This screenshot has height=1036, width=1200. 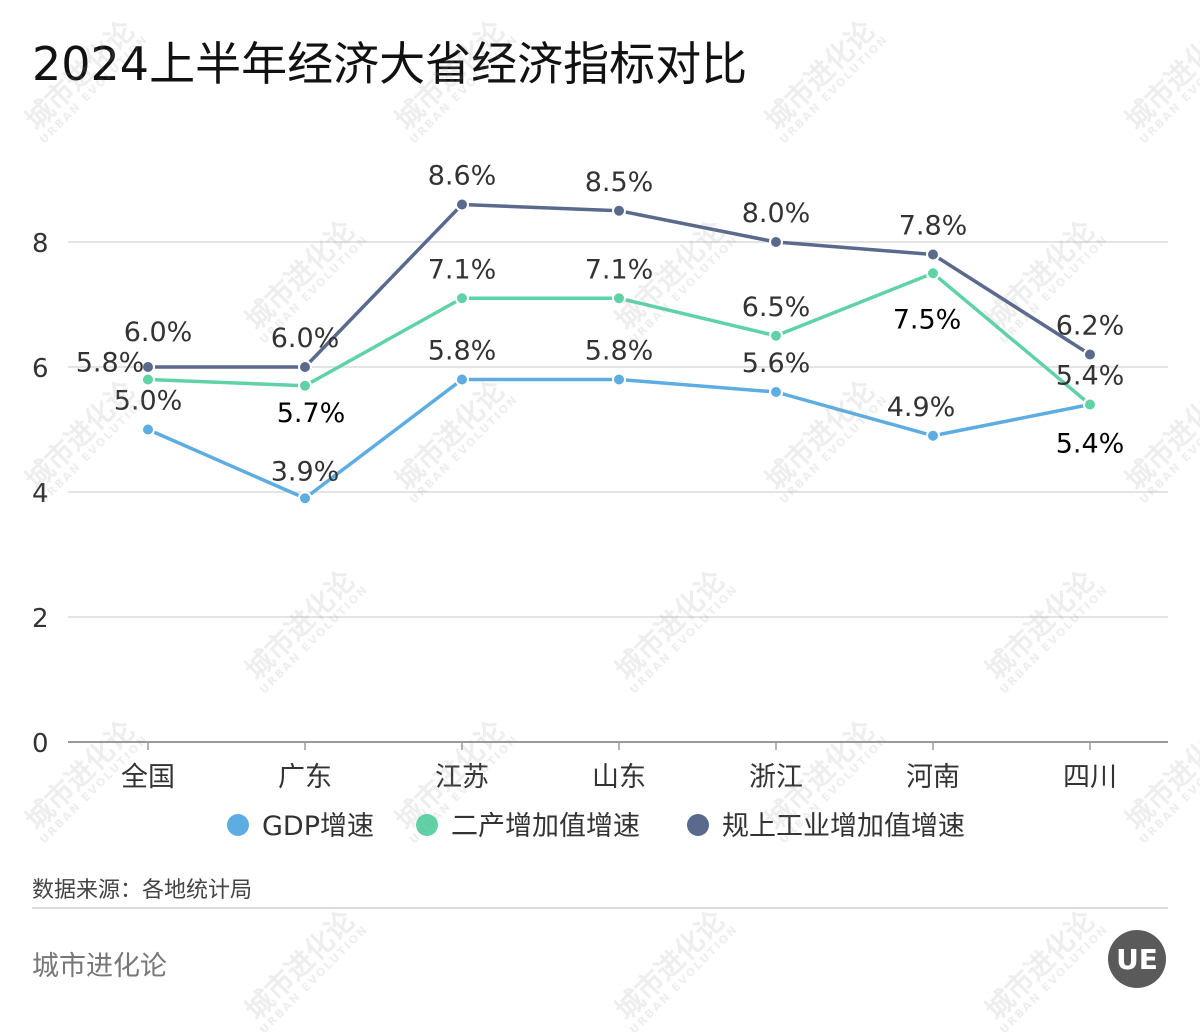 What do you see at coordinates (1090, 326) in the screenshot?
I see `data-label-series-3: 6.2%` at bounding box center [1090, 326].